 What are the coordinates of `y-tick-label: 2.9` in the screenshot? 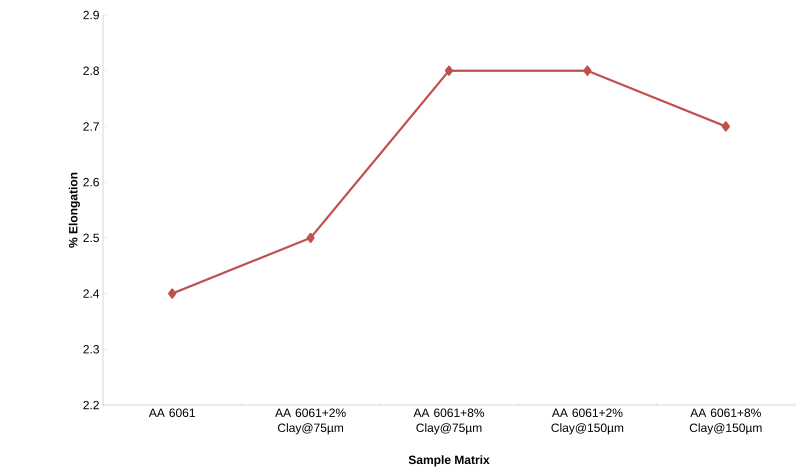 It's located at (91, 15).